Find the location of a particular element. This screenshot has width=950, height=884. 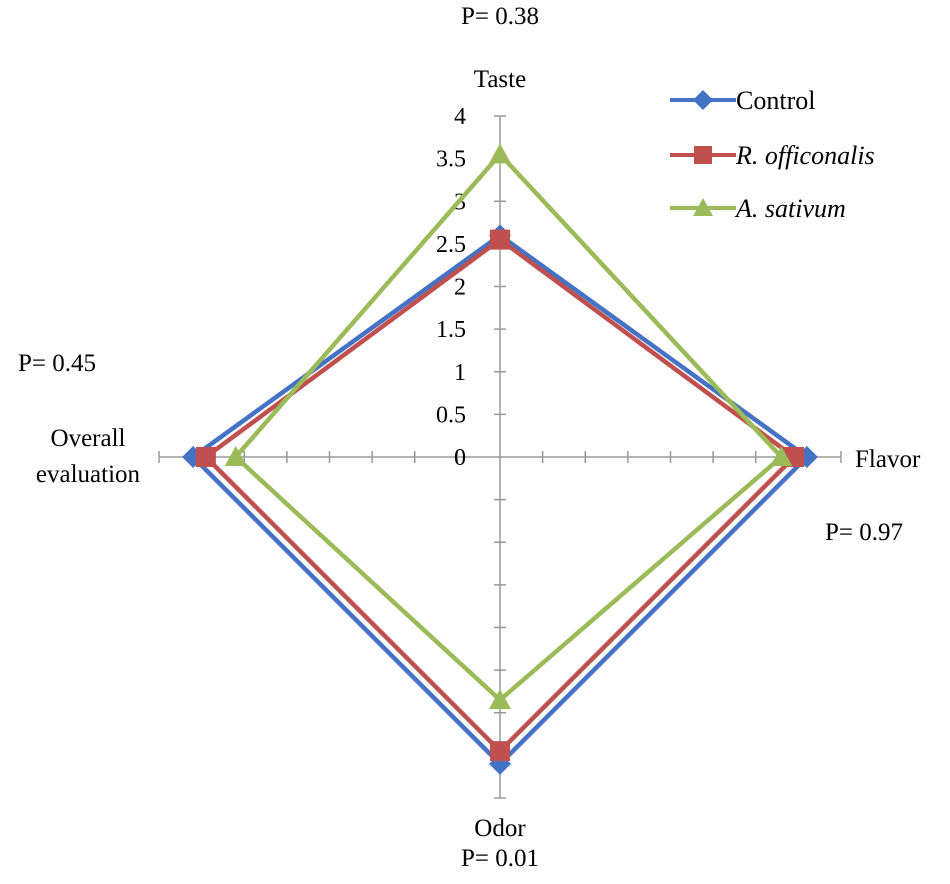

axis-name-taste: Taste is located at coordinates (500, 79).